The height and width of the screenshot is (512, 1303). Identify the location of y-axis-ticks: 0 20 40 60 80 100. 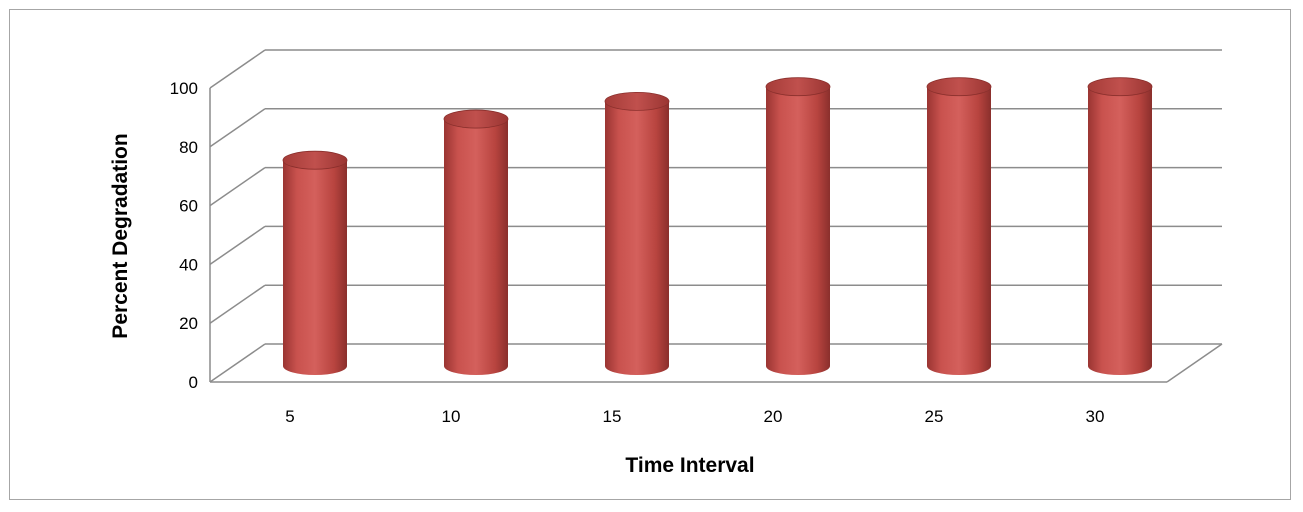
(184, 235).